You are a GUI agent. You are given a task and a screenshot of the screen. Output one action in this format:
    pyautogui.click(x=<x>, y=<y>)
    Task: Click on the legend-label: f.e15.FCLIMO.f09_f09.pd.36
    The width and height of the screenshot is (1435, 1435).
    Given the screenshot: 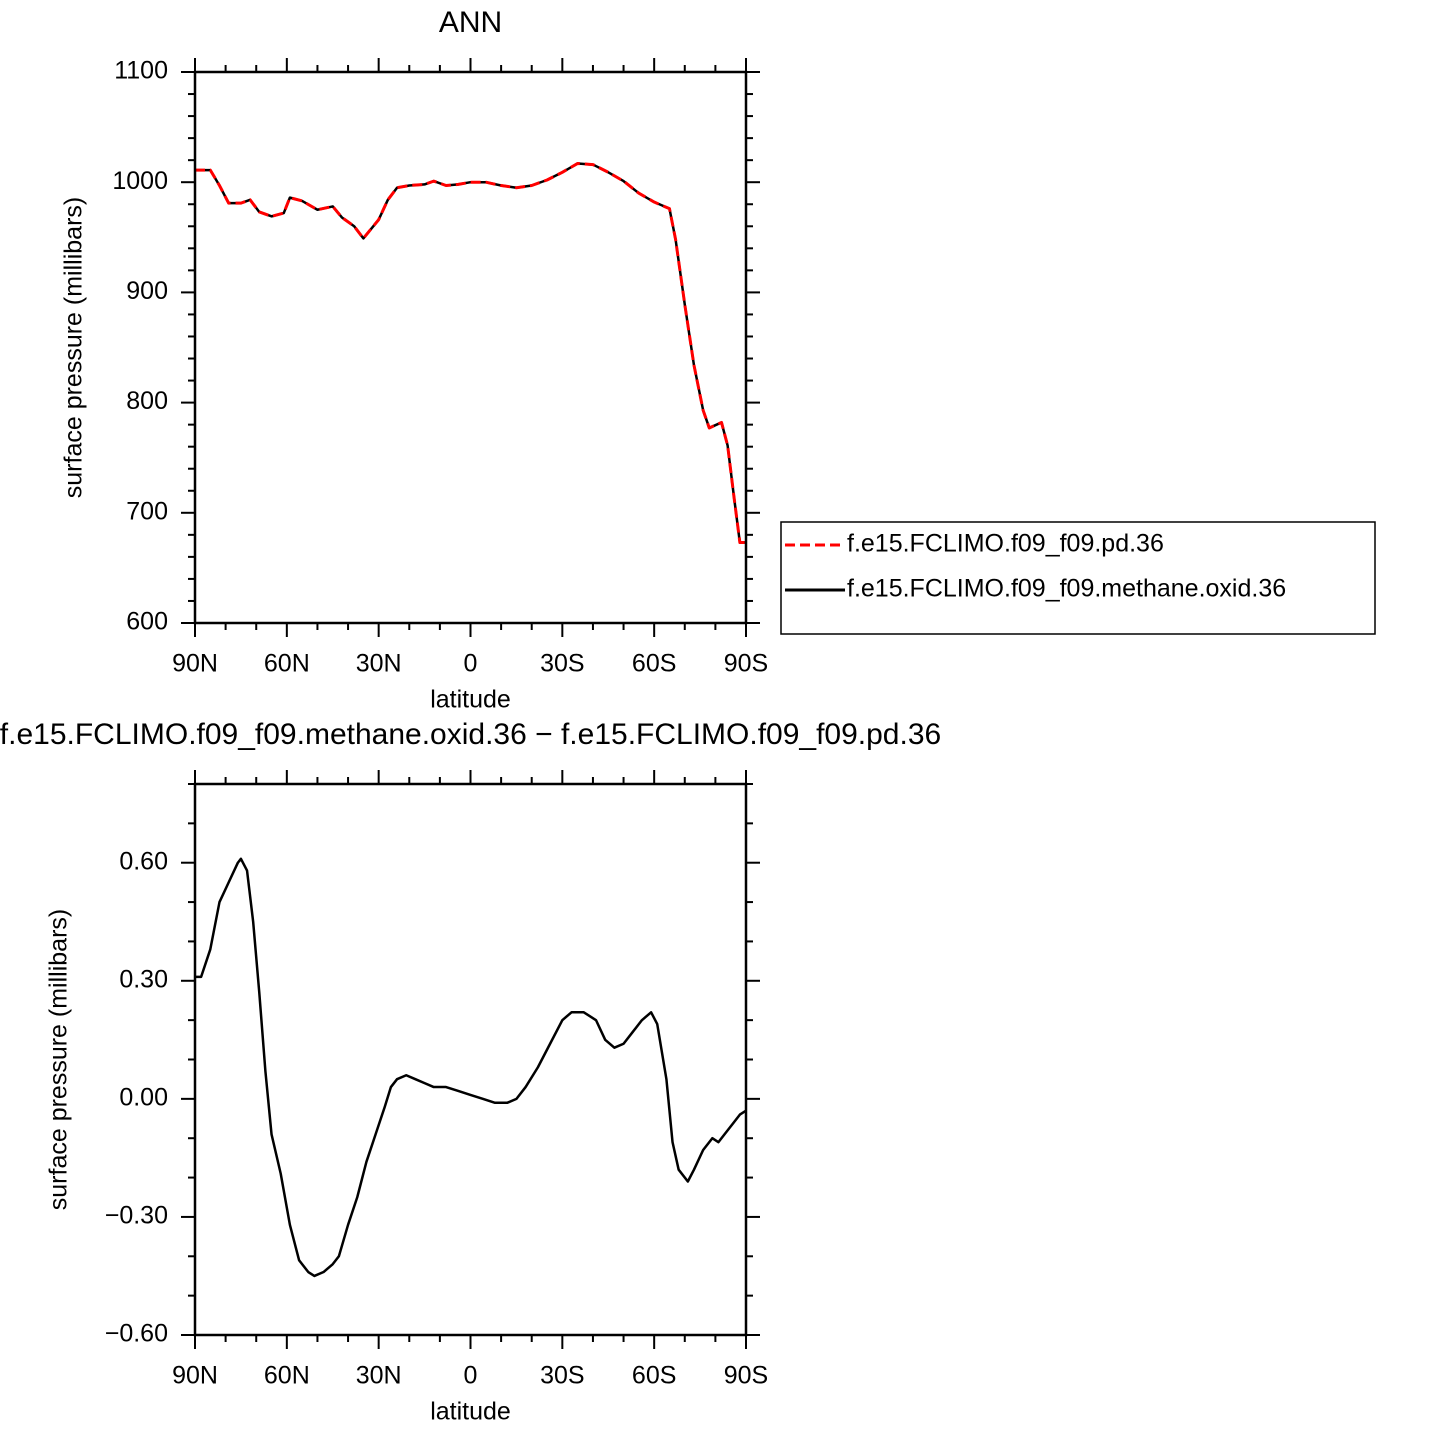 What is the action you would take?
    pyautogui.click(x=1005, y=544)
    